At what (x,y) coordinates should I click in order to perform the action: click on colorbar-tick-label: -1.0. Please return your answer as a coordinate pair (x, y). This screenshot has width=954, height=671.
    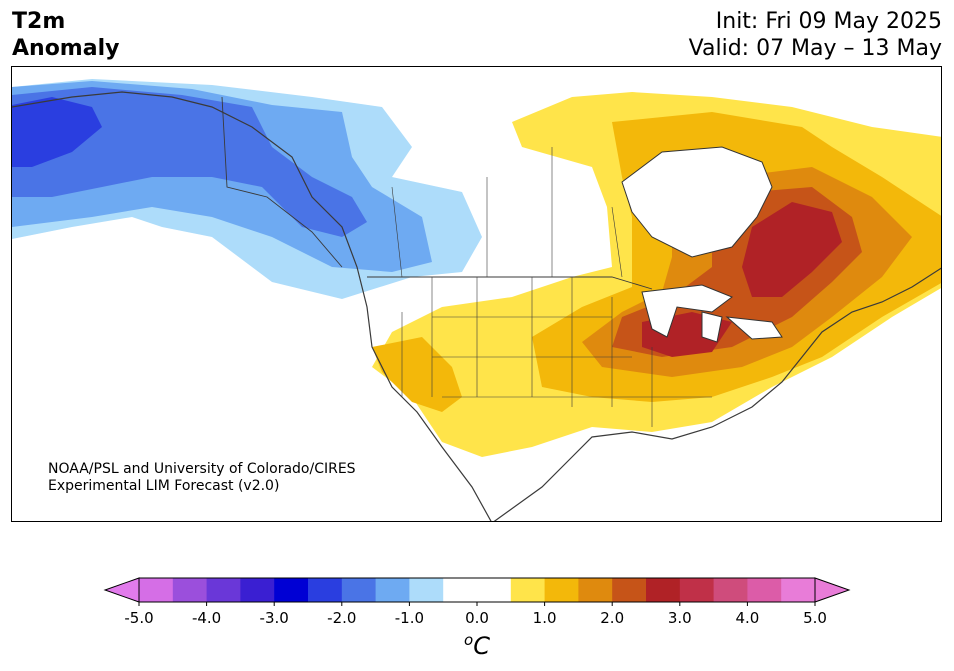
    Looking at the image, I should click on (409, 618).